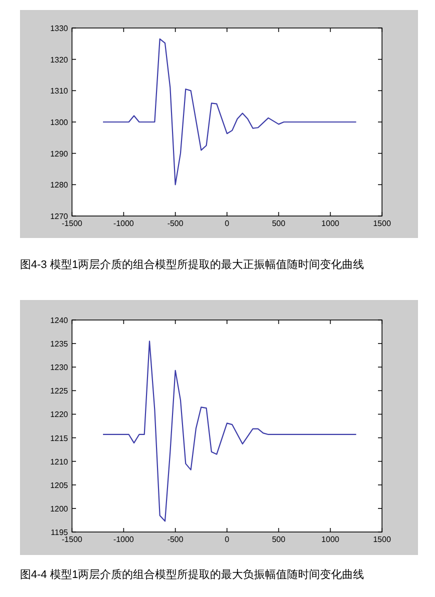 This screenshot has width=435, height=597. I want to click on y-tick-label: 1195, so click(59, 532).